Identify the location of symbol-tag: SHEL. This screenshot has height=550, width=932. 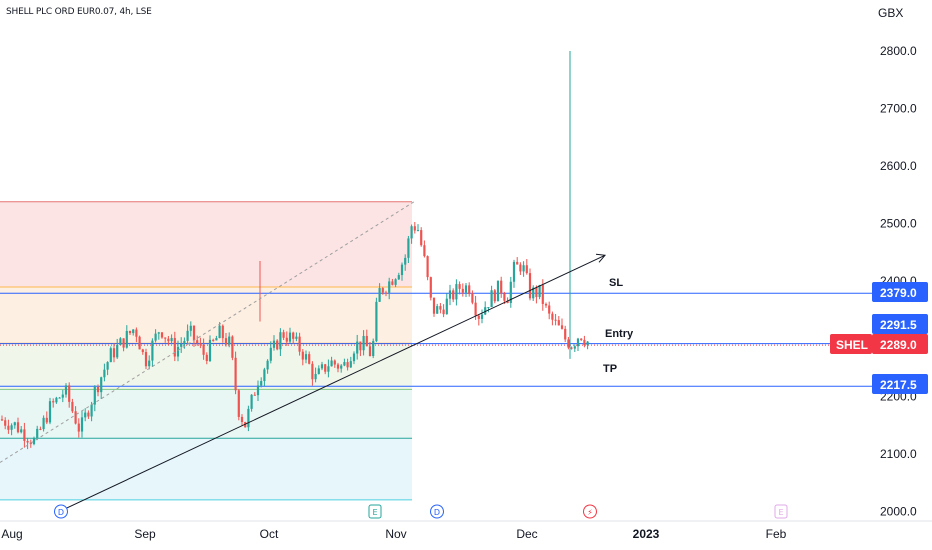
(852, 345).